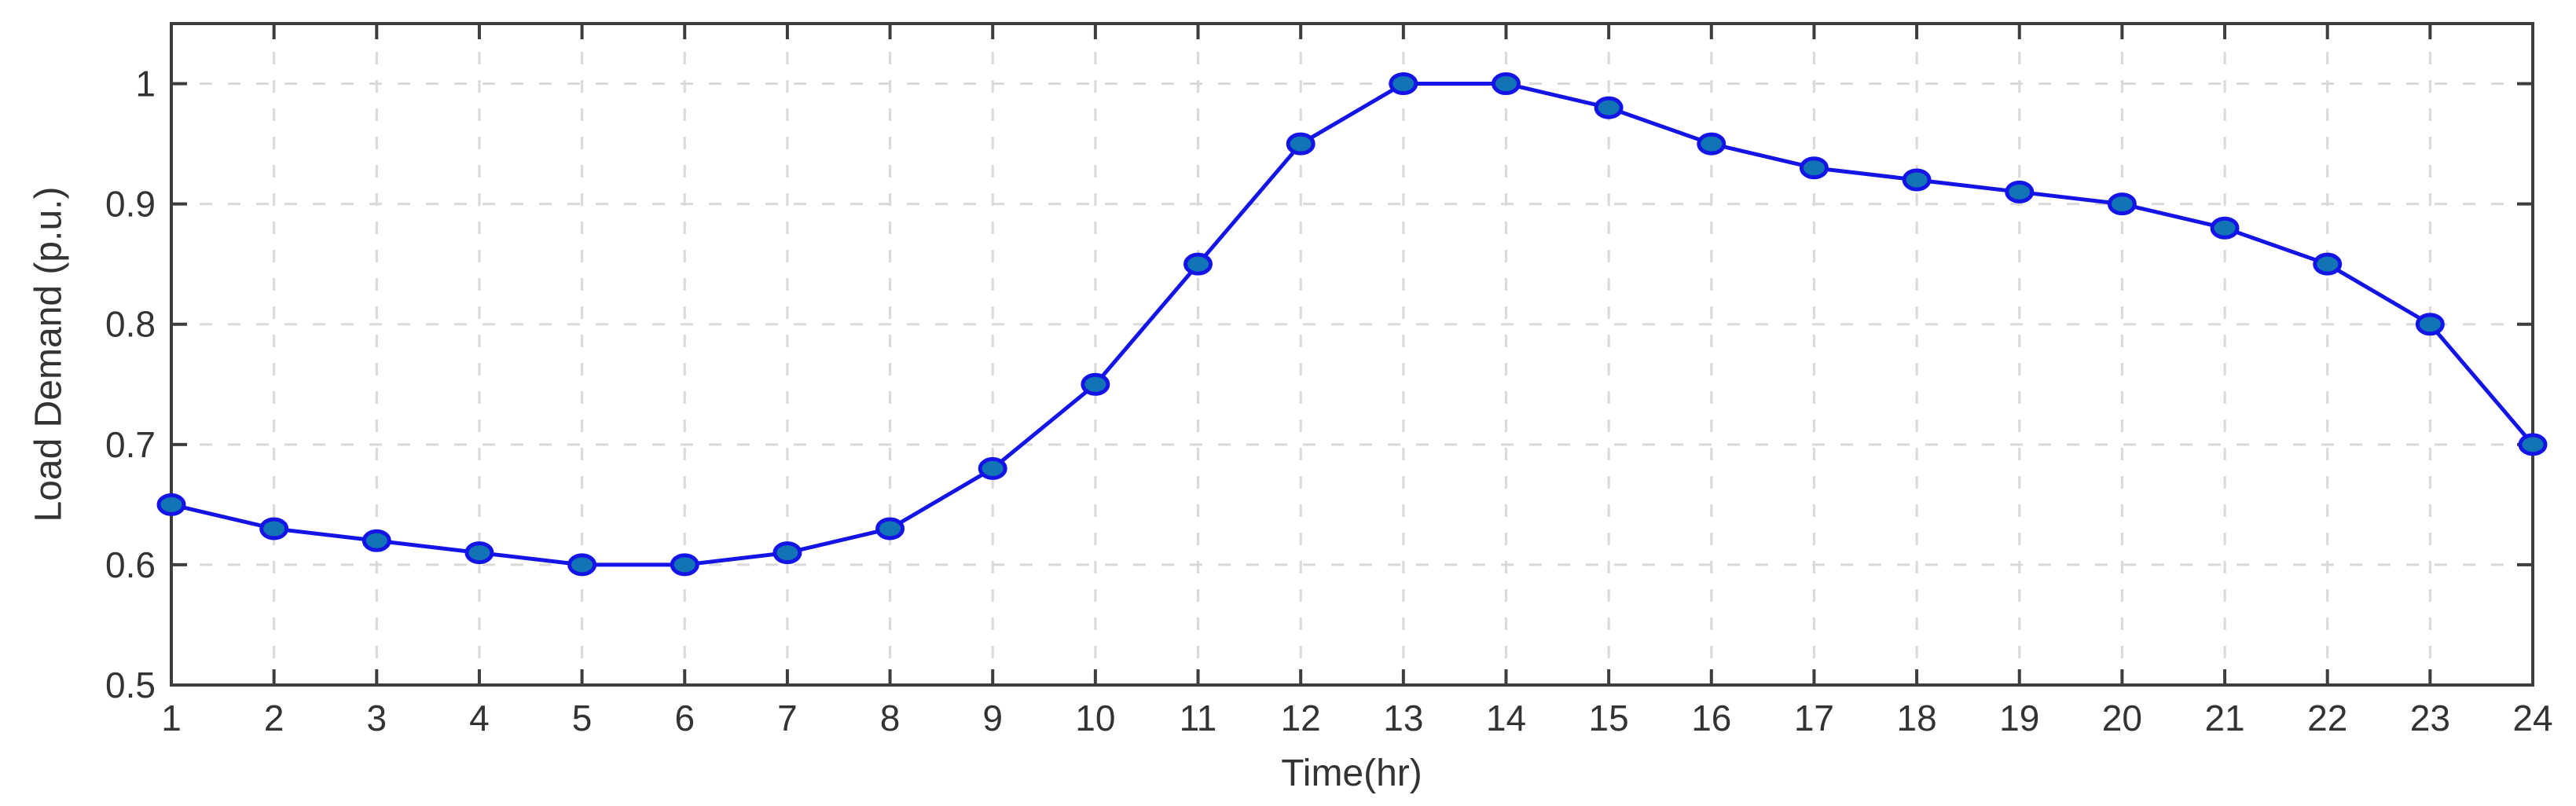  I want to click on y-tick-label: 0.7, so click(130, 444).